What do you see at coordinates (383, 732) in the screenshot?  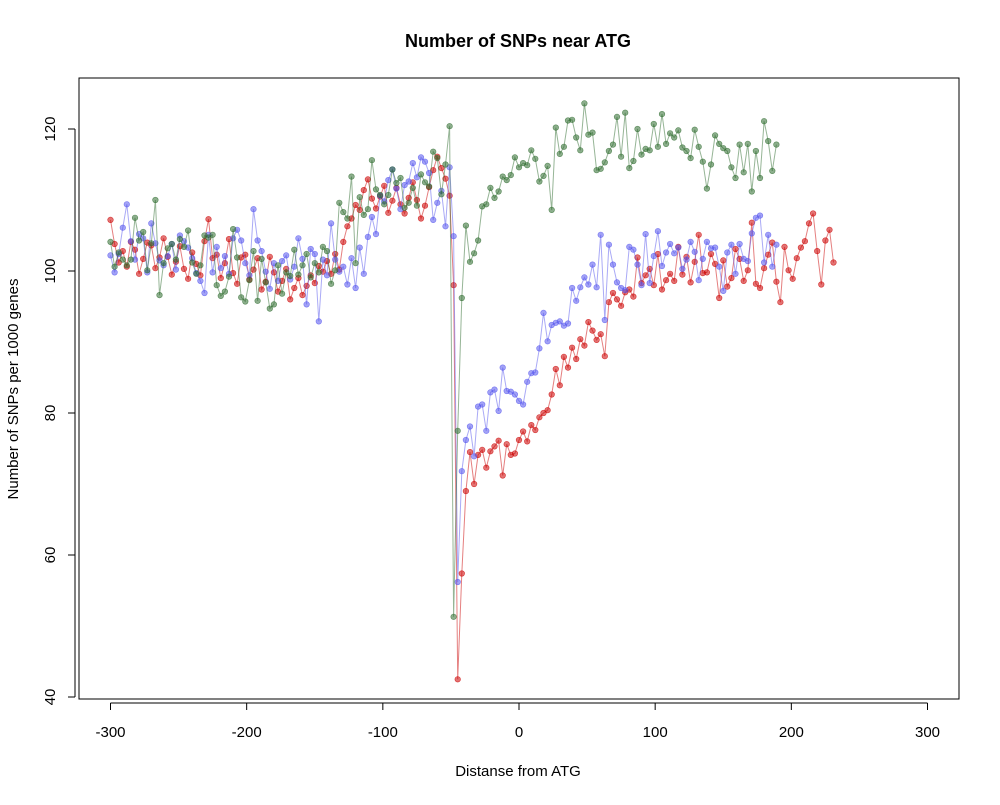 I see `x-tick-label: -100` at bounding box center [383, 732].